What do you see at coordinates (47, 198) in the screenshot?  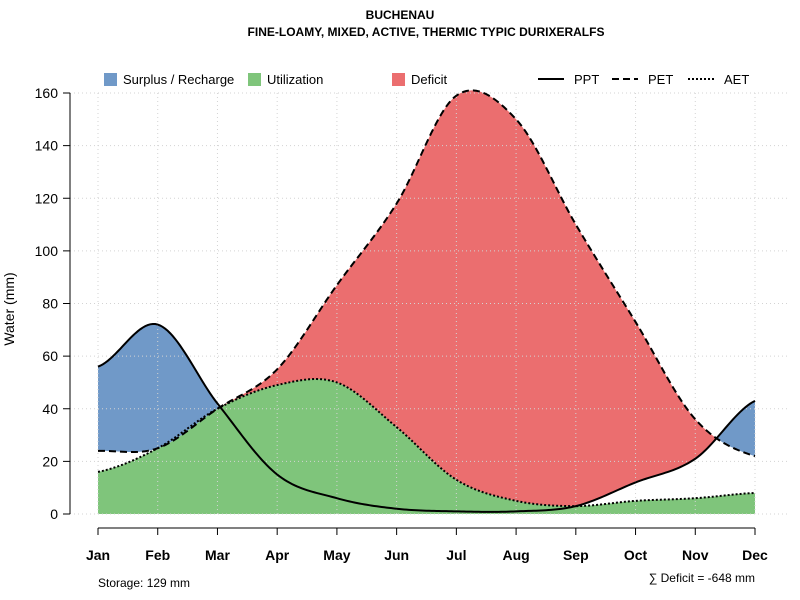 I see `y-tick-label: 120` at bounding box center [47, 198].